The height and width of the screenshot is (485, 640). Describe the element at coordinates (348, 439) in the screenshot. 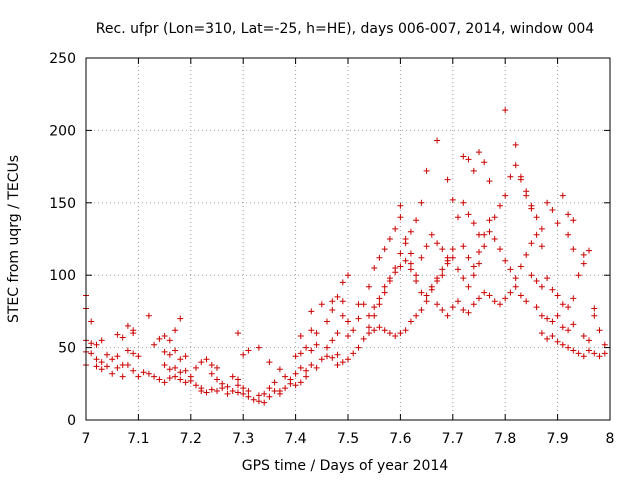

I see `x-tick-label: 7.5` at that location.